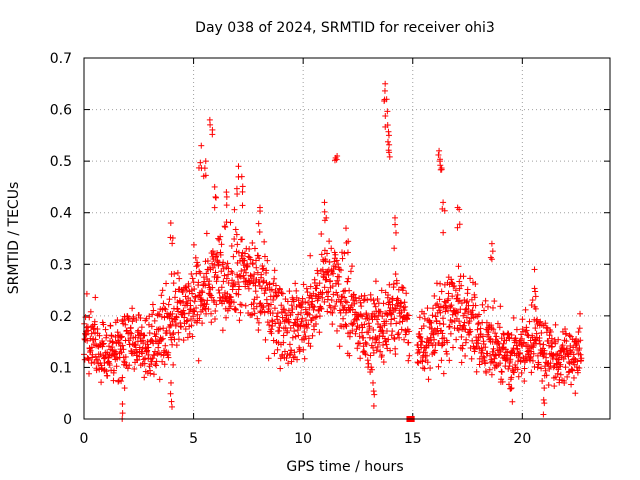 This screenshot has height=480, width=640. What do you see at coordinates (61, 368) in the screenshot?
I see `y-tick-label: 0.1` at bounding box center [61, 368].